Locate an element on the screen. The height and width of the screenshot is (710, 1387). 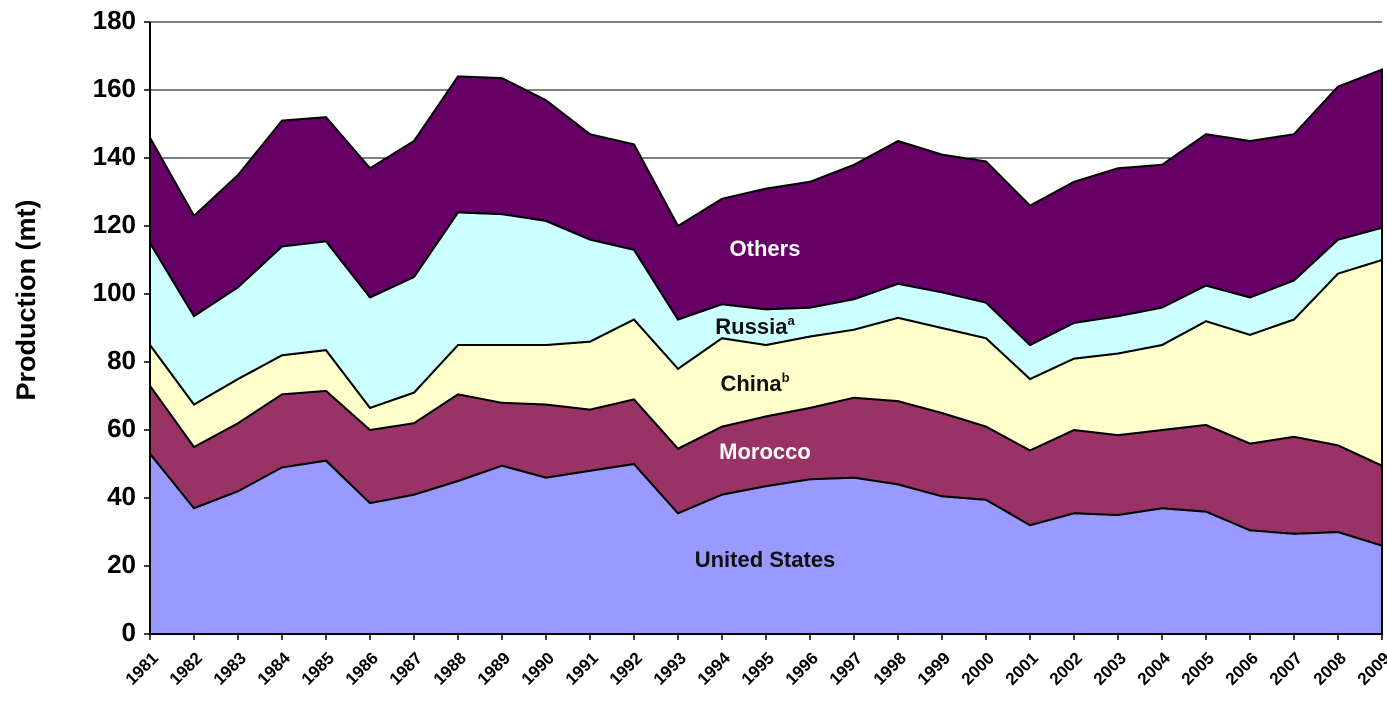
y-tick-label: 20 is located at coordinates (121, 564).